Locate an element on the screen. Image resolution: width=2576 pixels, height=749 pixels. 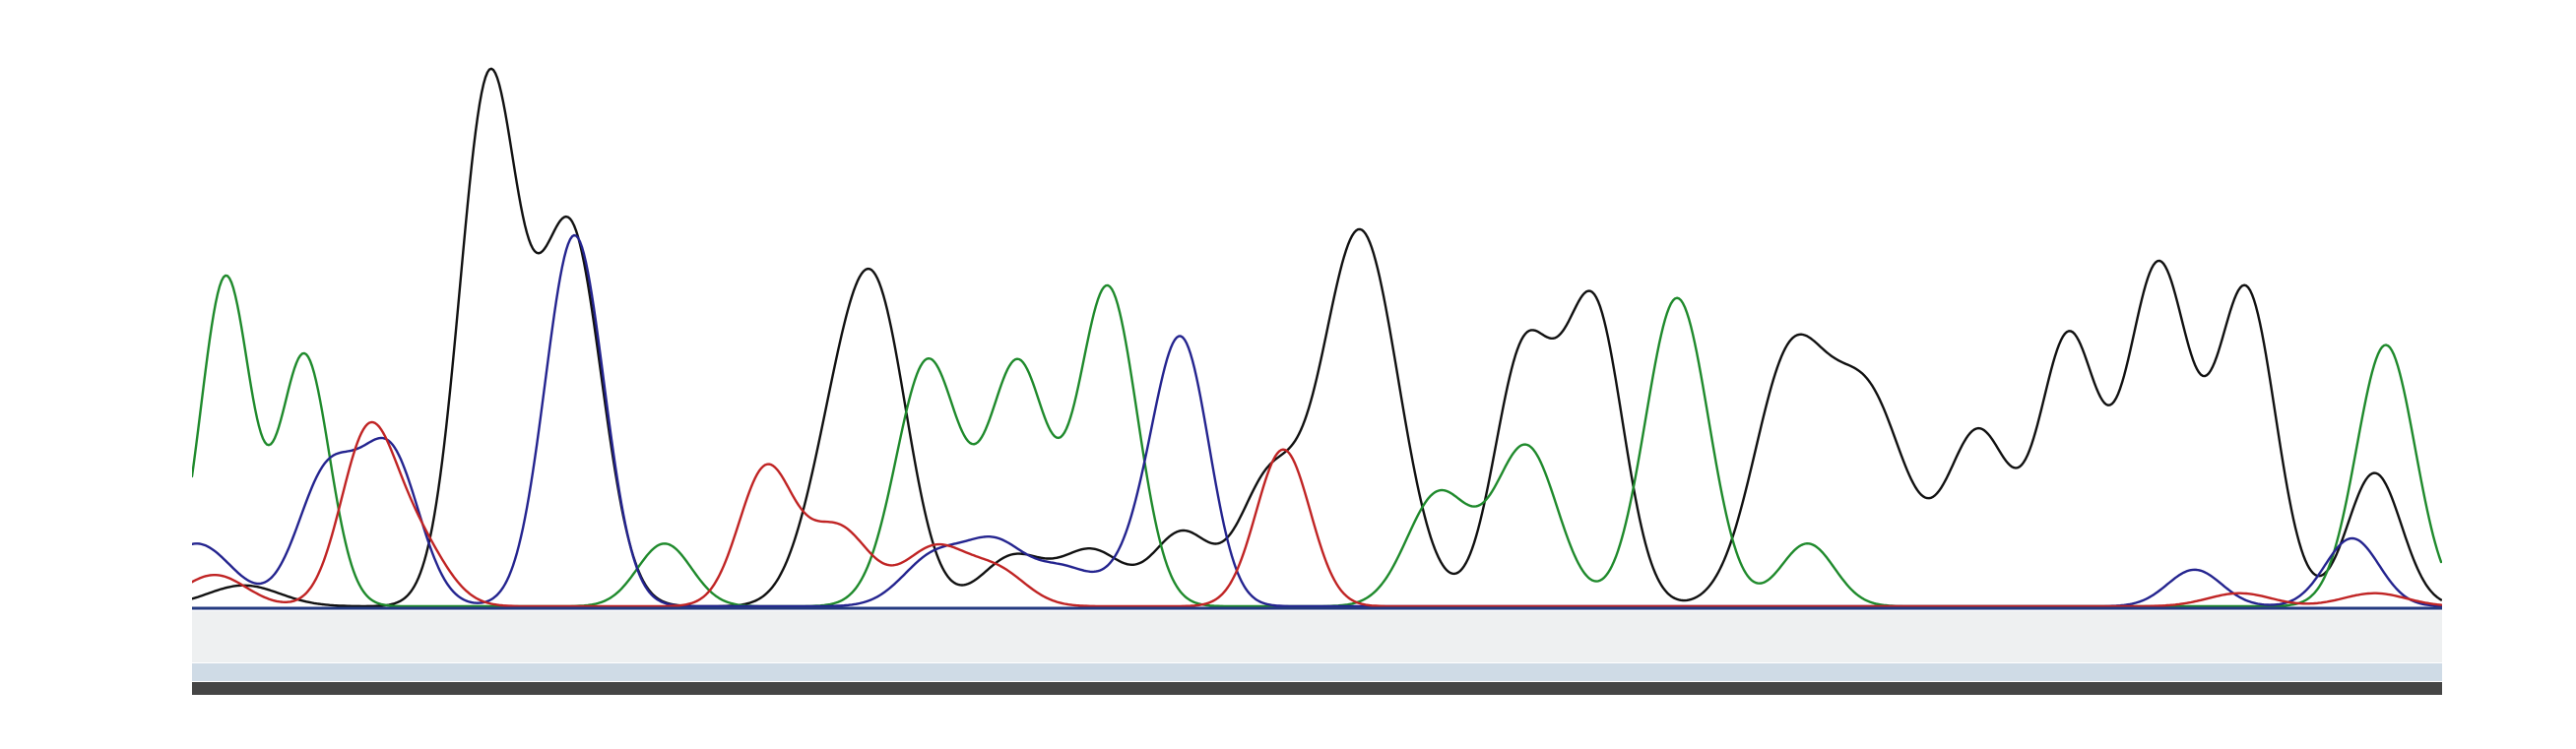
scroll-track is located at coordinates (1317, 636).